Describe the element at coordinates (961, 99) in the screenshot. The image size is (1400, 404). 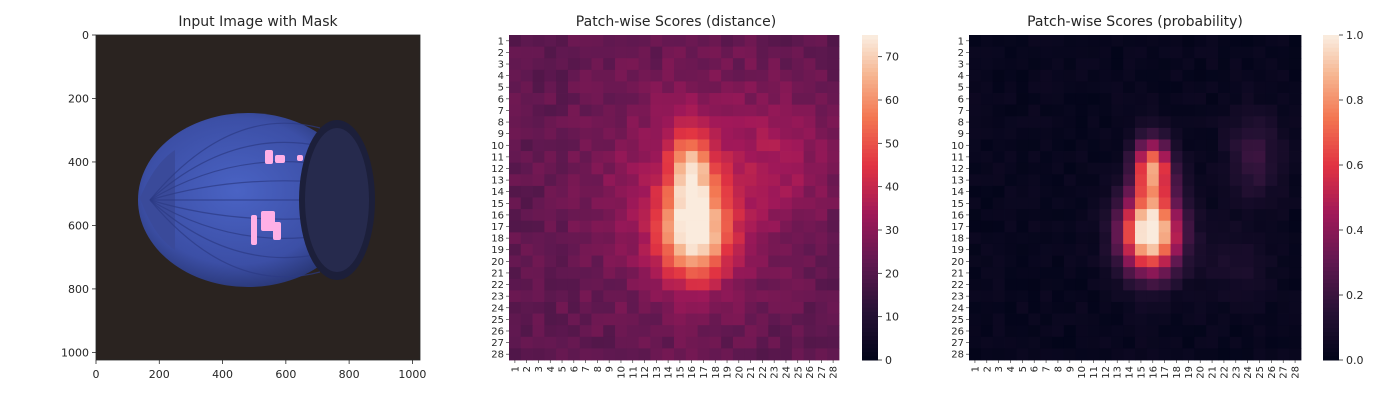
I see `row-label: 6` at that location.